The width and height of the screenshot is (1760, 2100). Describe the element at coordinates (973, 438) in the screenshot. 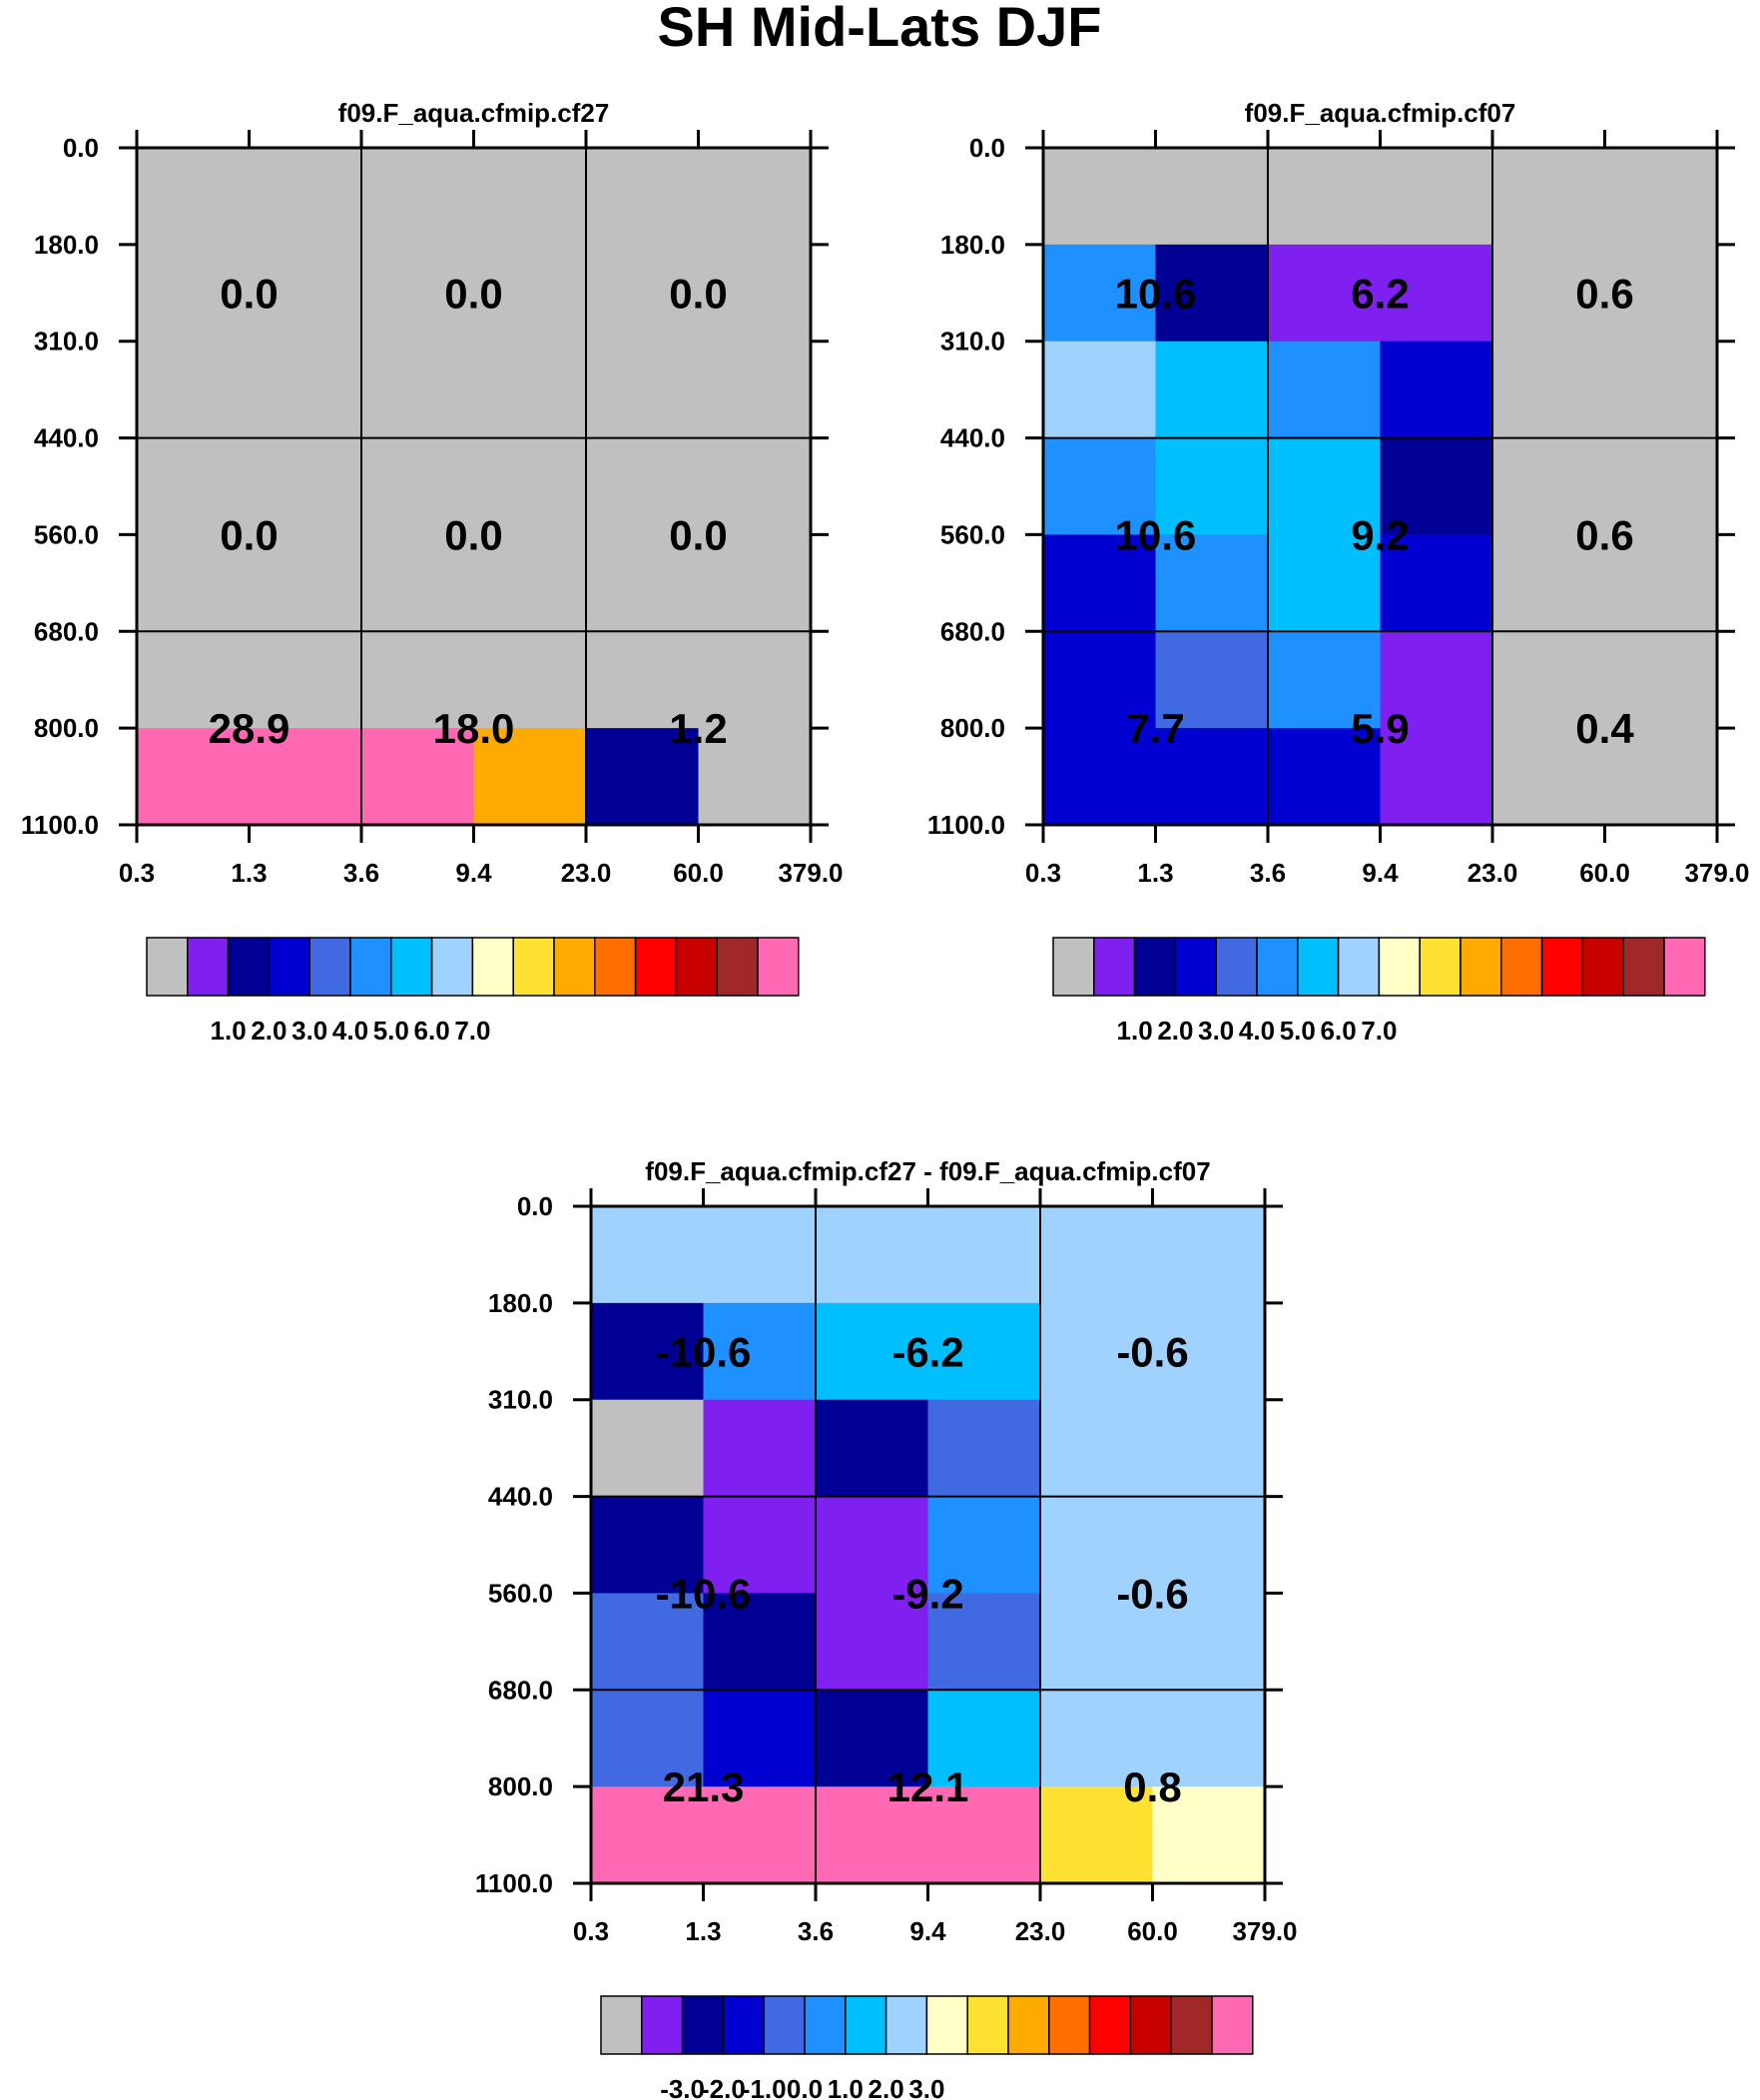

I see `y-tick-label: 440.0` at that location.